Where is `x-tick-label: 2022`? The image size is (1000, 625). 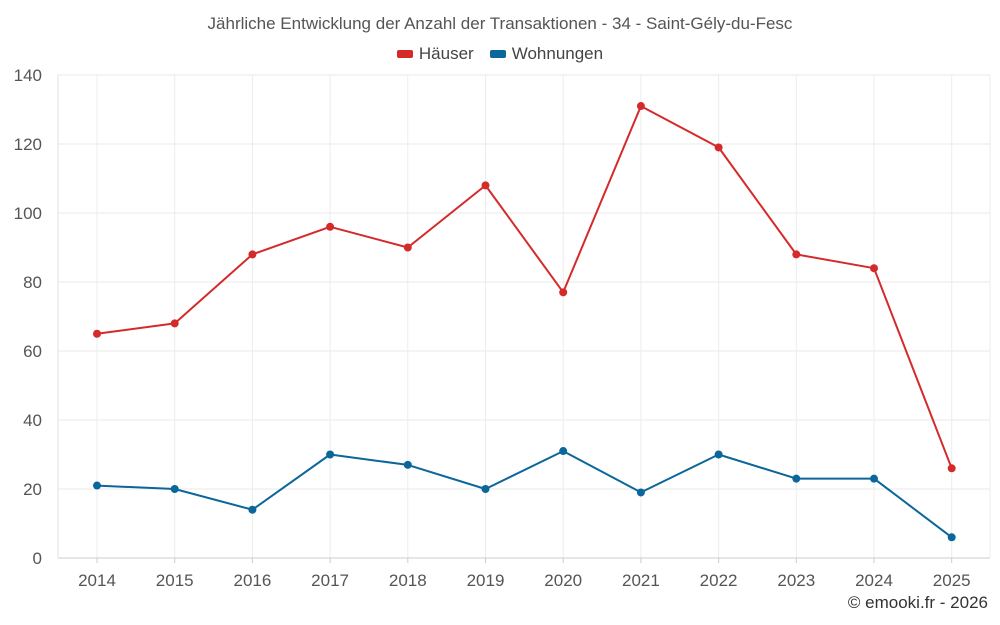
x-tick-label: 2022 is located at coordinates (719, 580).